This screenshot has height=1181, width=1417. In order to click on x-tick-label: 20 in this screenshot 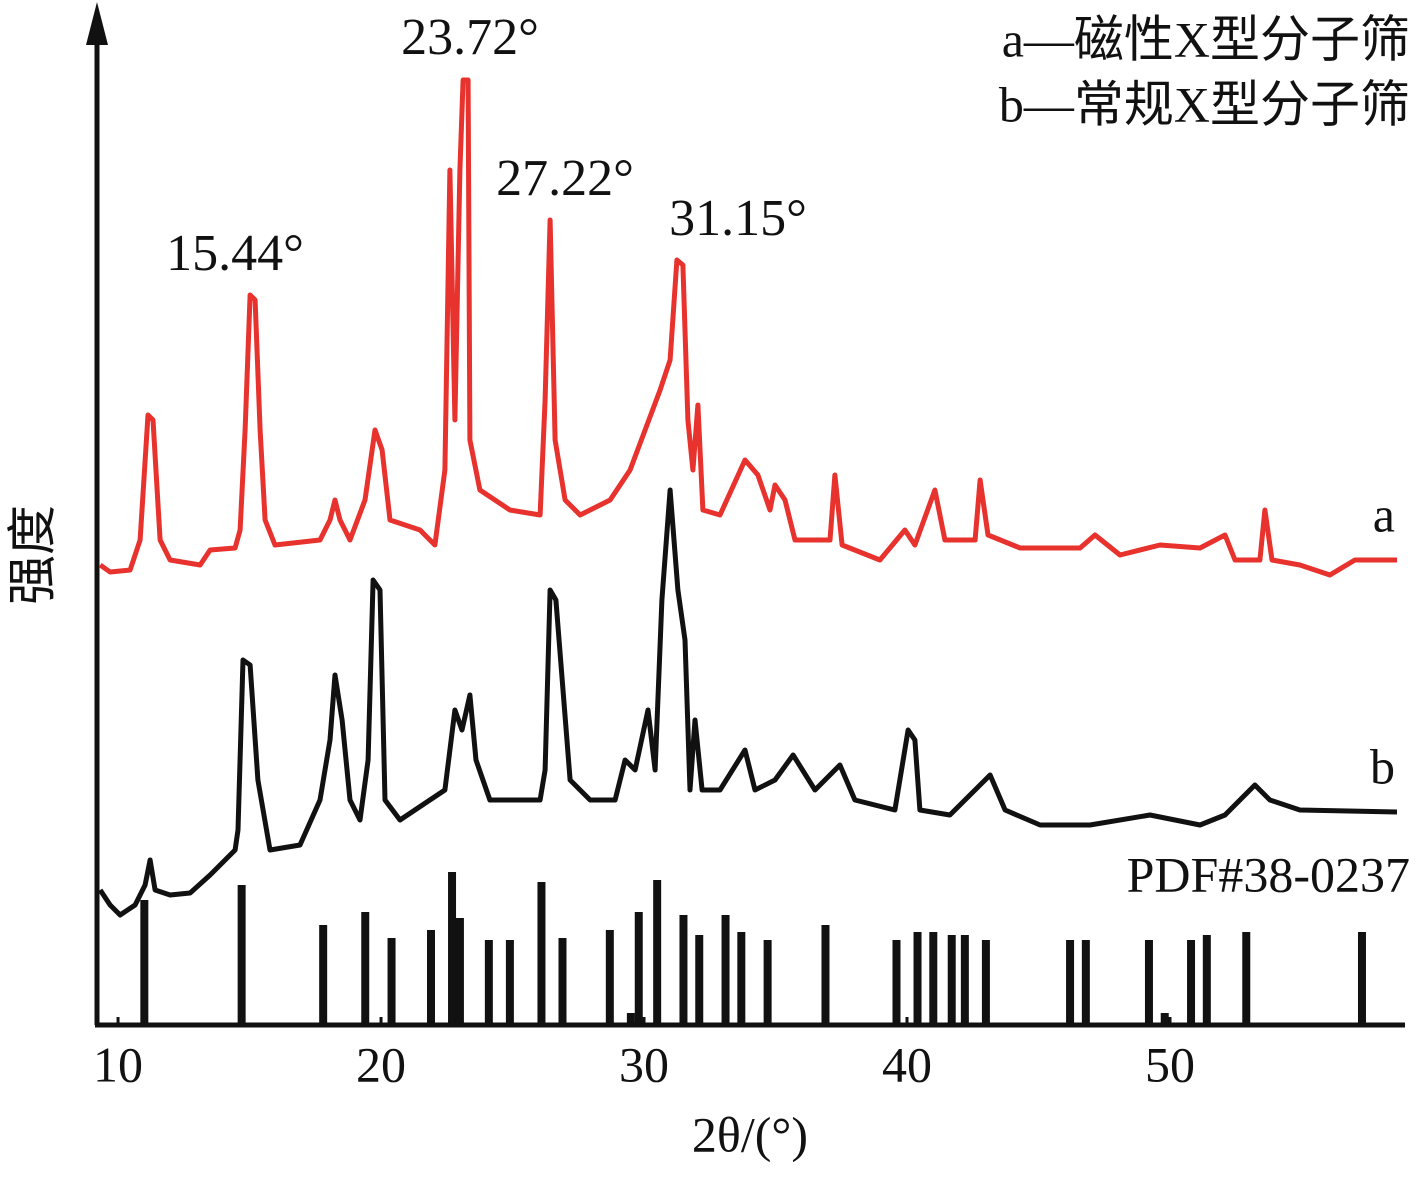, I will do `click(381, 1064)`.